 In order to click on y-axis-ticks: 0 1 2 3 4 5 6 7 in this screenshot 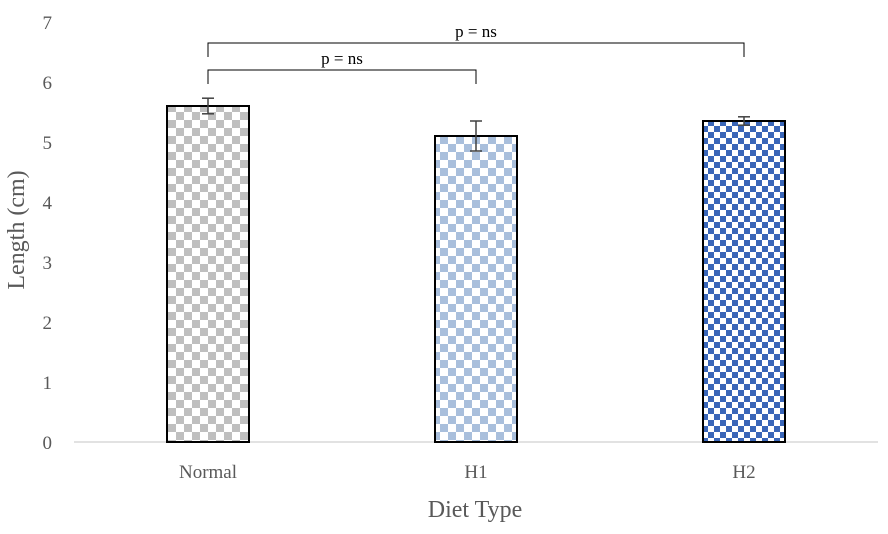, I will do `click(48, 233)`.